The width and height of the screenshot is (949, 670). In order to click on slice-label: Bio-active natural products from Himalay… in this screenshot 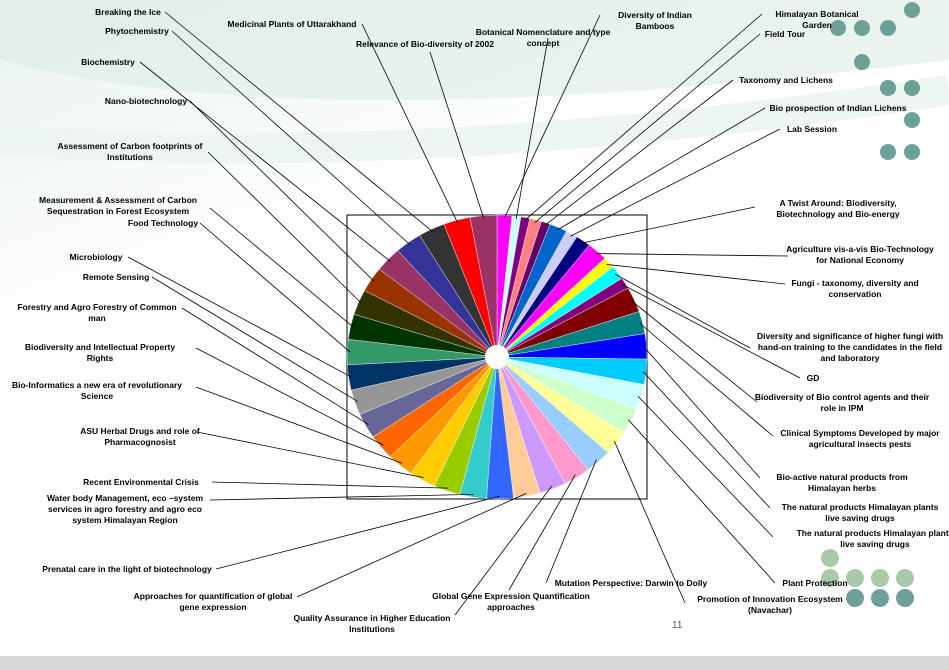, I will do `click(842, 482)`.